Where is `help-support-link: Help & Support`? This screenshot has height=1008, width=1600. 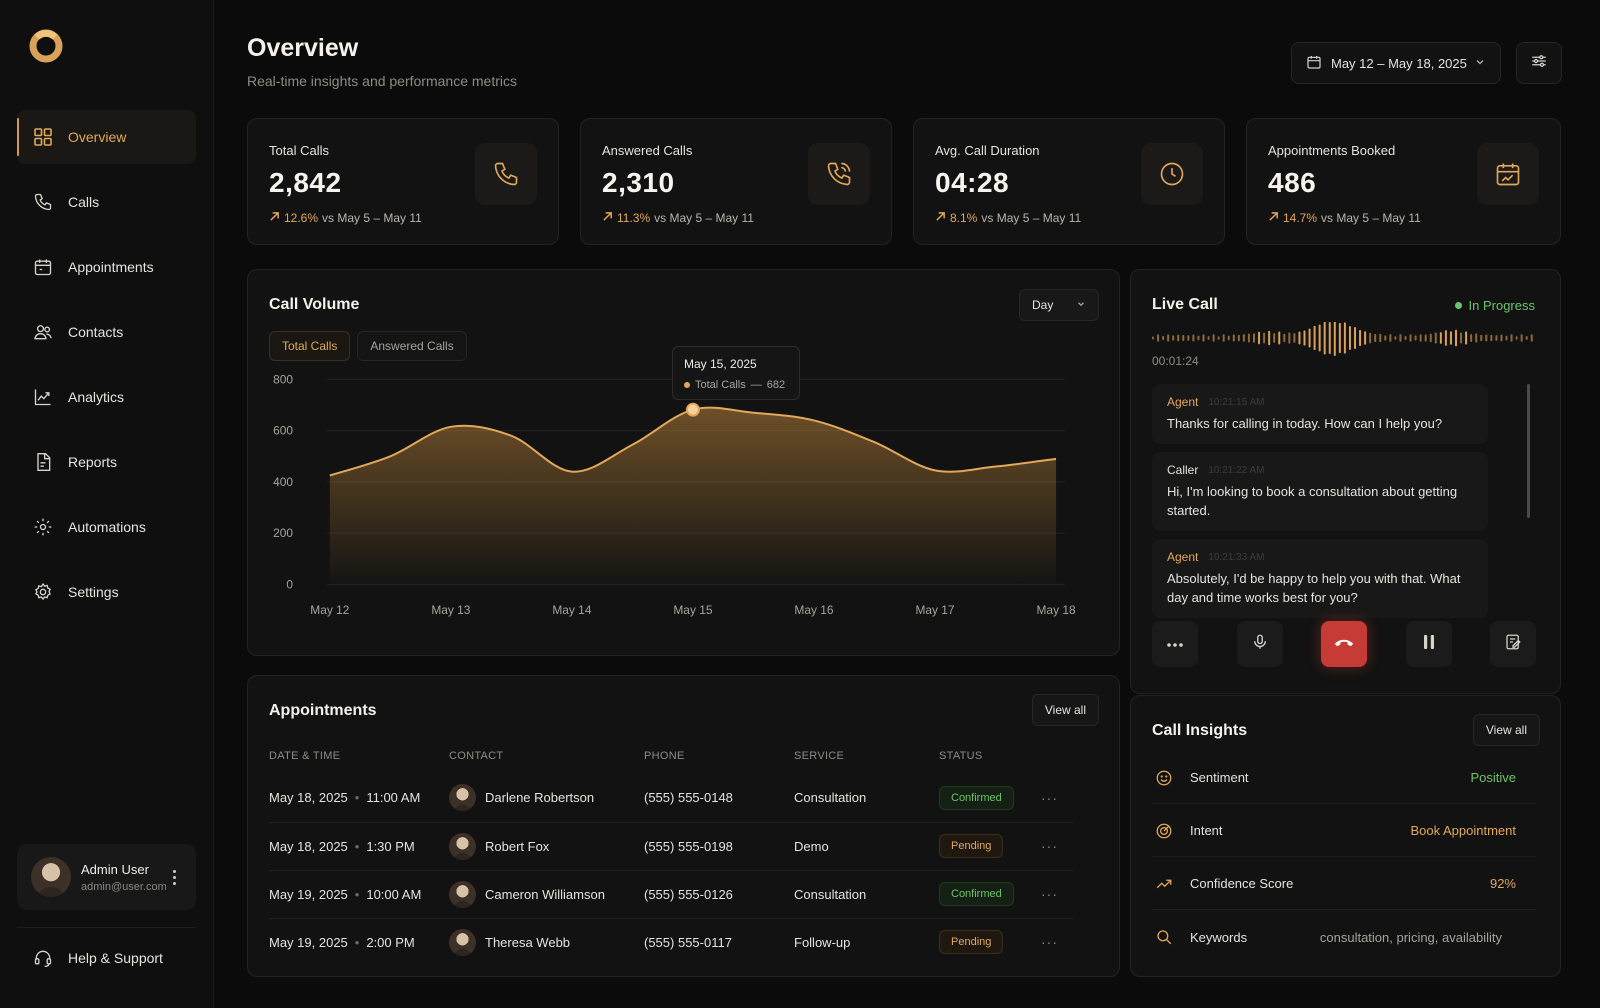
help-support-link: Help & Support is located at coordinates (98, 958).